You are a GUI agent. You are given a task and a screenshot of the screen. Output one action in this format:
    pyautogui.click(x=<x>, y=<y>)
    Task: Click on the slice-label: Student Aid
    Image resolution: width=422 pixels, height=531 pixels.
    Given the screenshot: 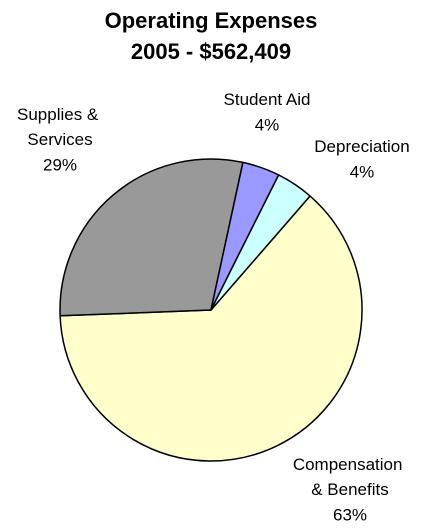 What is the action you would take?
    pyautogui.click(x=267, y=99)
    